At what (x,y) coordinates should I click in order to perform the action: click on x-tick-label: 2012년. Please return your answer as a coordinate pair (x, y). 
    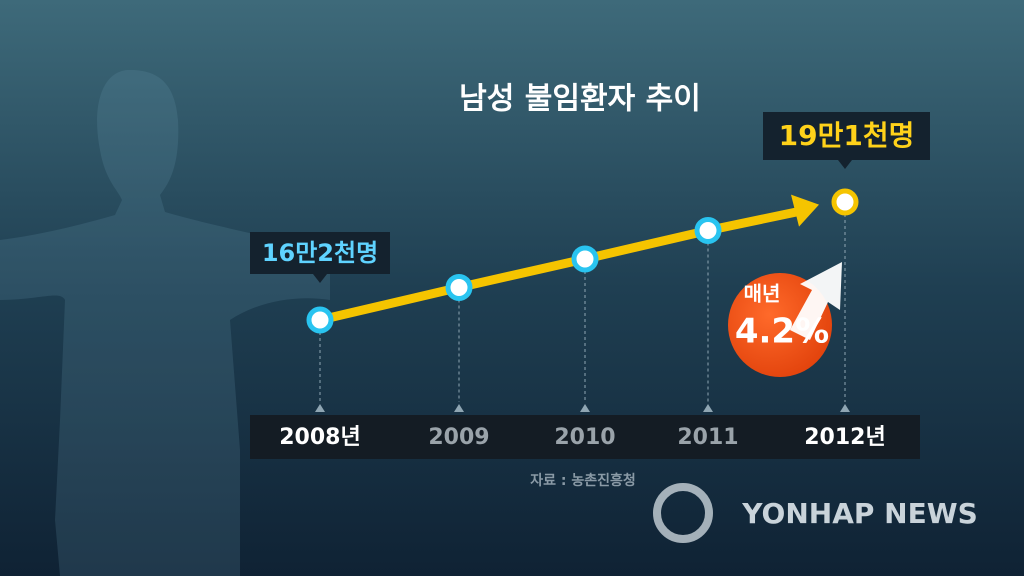
    Looking at the image, I should click on (844, 437).